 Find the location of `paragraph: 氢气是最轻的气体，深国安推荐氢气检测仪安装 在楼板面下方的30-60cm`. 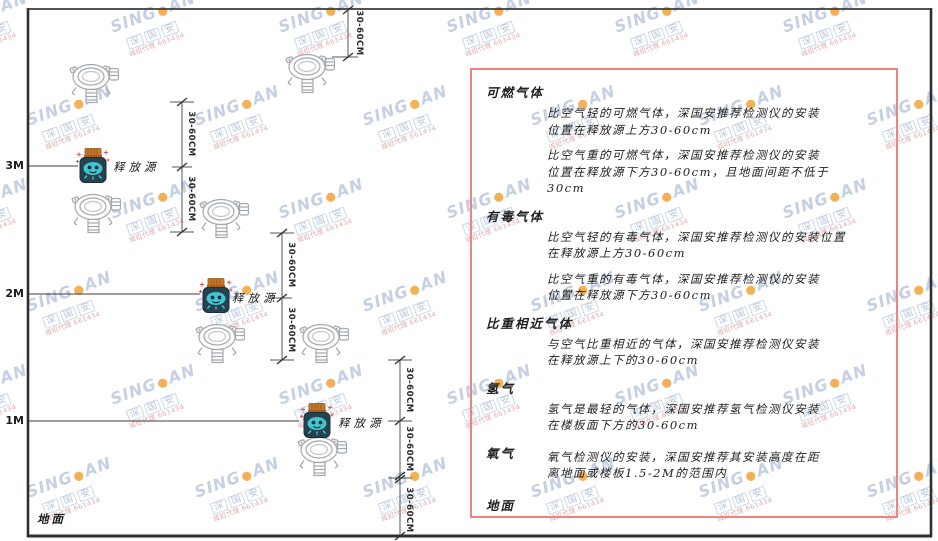

paragraph: 氢气是最轻的气体，深国安推荐氢气检测仪安装 在楼板面下方的30-60cm is located at coordinates (714, 417).